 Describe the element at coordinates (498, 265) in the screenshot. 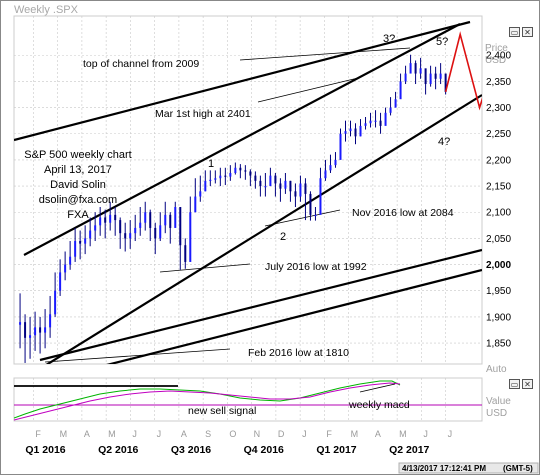

I see `y-tick-label: 2,000` at that location.